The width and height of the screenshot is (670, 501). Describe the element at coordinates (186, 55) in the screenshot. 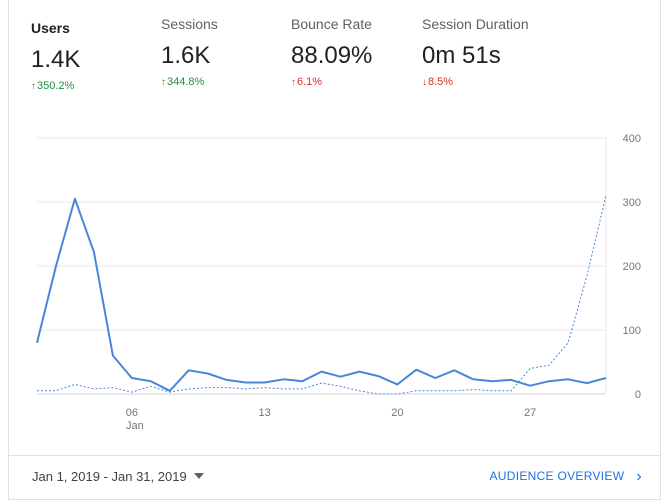

I see `metric-value: 1.6K` at that location.